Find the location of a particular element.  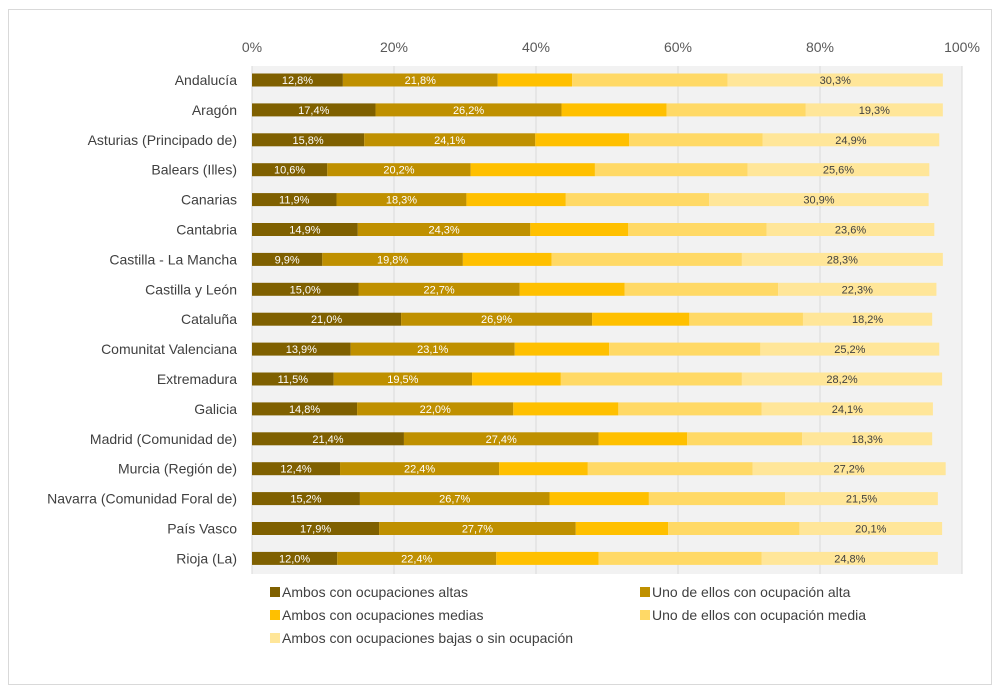

data-label: 23,6% is located at coordinates (850, 231).